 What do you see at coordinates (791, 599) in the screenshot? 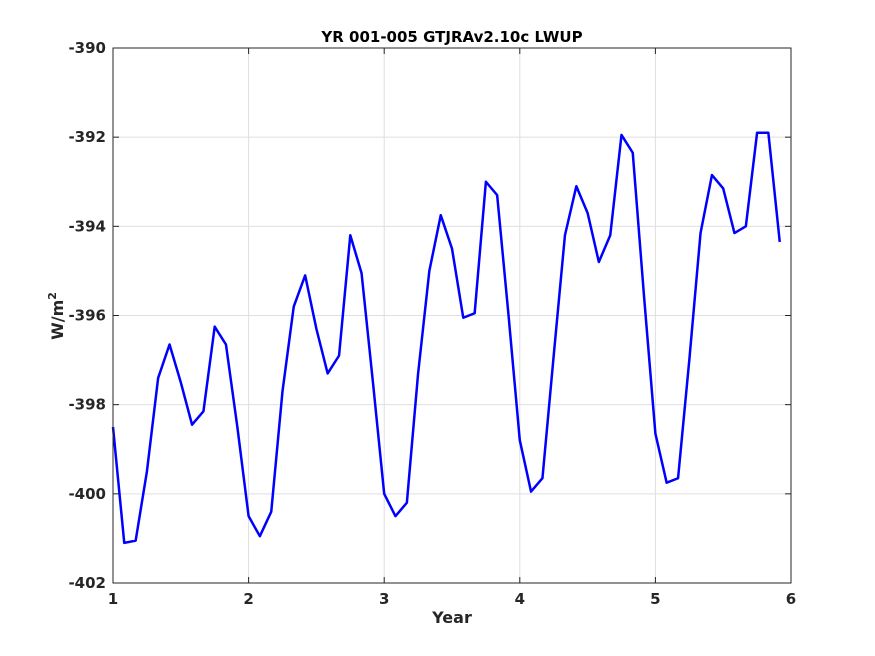
I see `x-tick-label: 6` at bounding box center [791, 599].